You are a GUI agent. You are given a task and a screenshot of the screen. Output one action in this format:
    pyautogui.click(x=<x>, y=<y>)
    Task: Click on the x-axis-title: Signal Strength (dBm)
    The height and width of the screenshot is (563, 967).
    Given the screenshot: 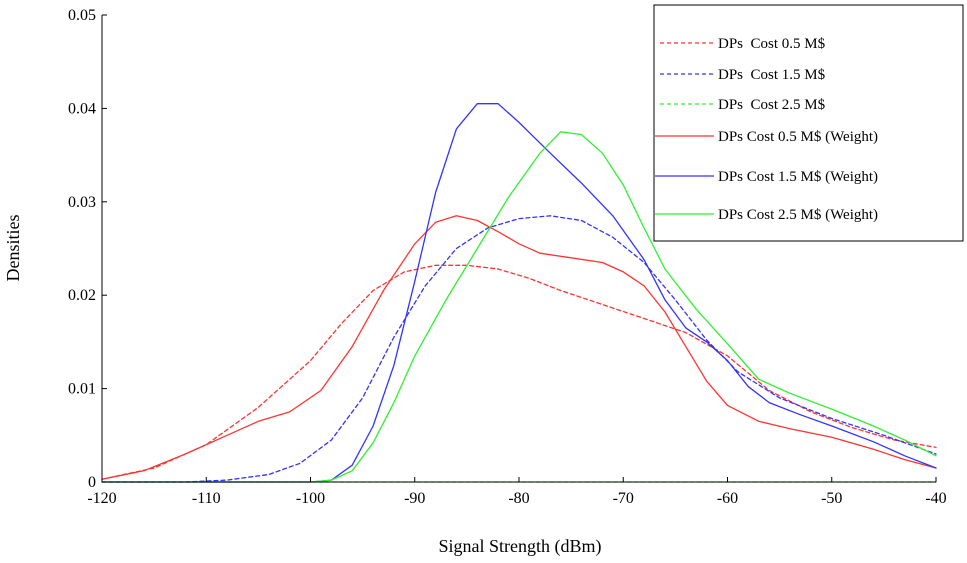 What is the action you would take?
    pyautogui.click(x=520, y=546)
    